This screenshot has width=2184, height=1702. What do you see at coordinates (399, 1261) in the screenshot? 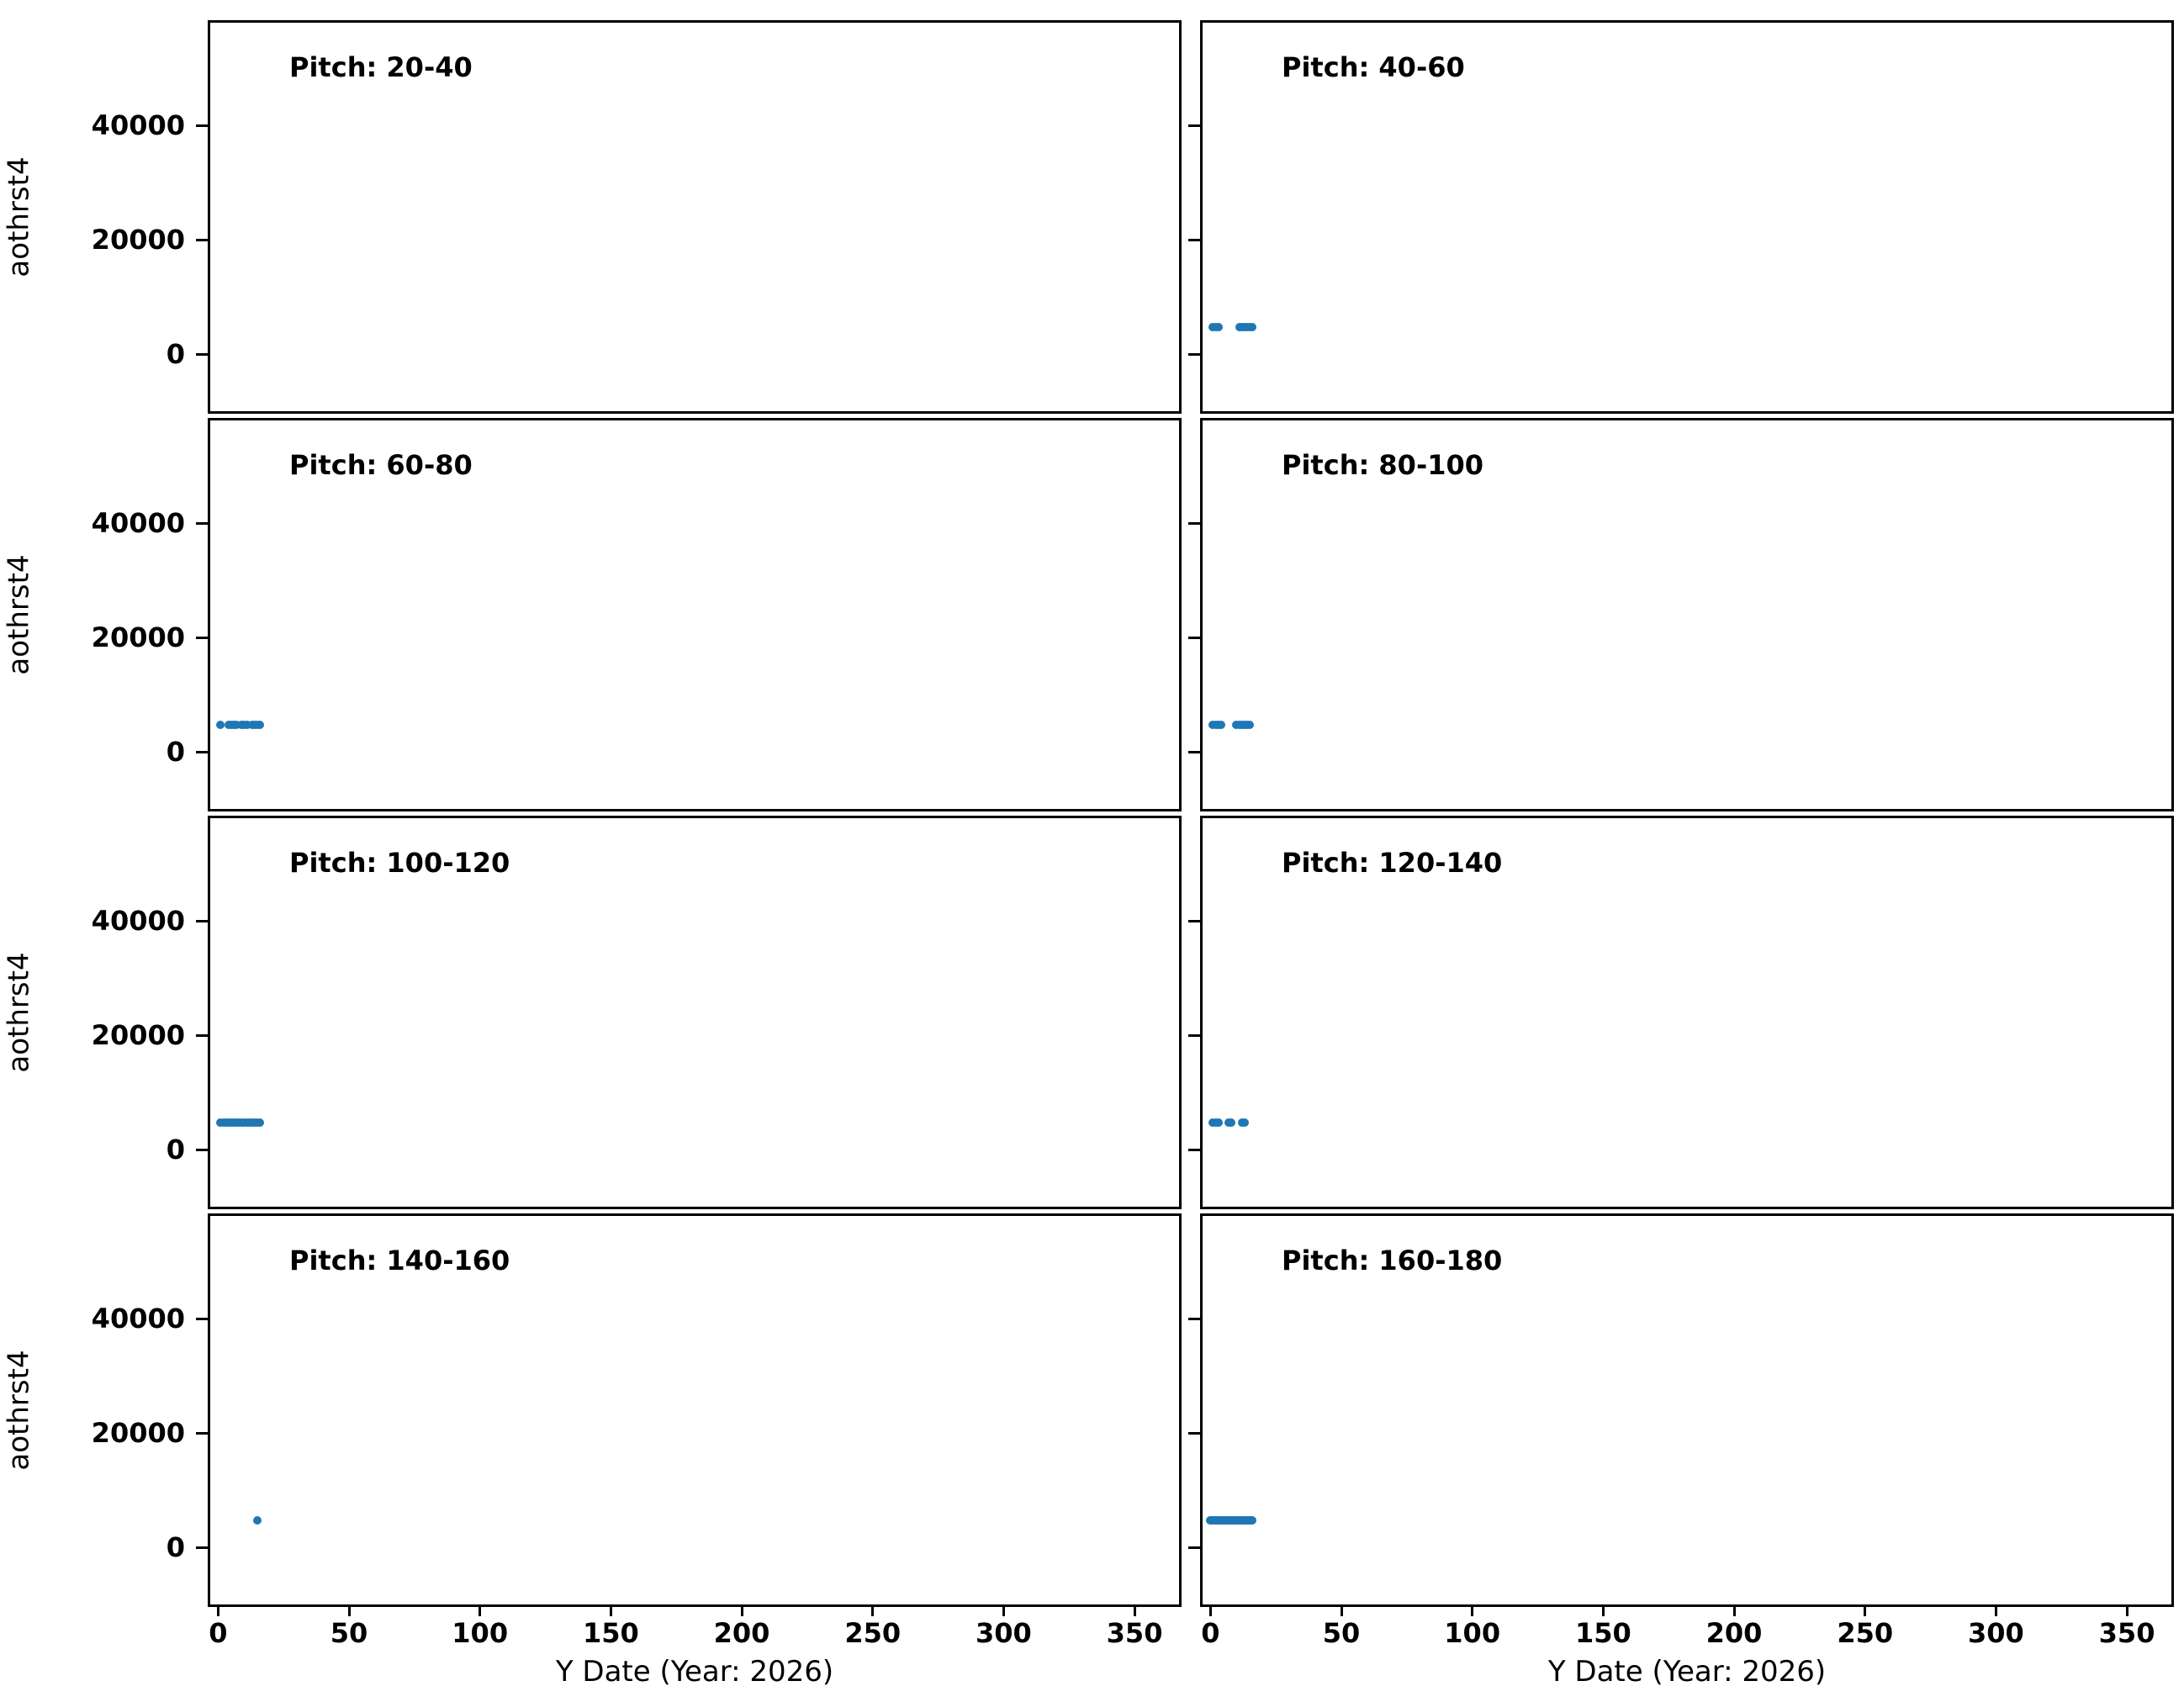
I see `panel-title: Pitch: 140-160` at bounding box center [399, 1261].